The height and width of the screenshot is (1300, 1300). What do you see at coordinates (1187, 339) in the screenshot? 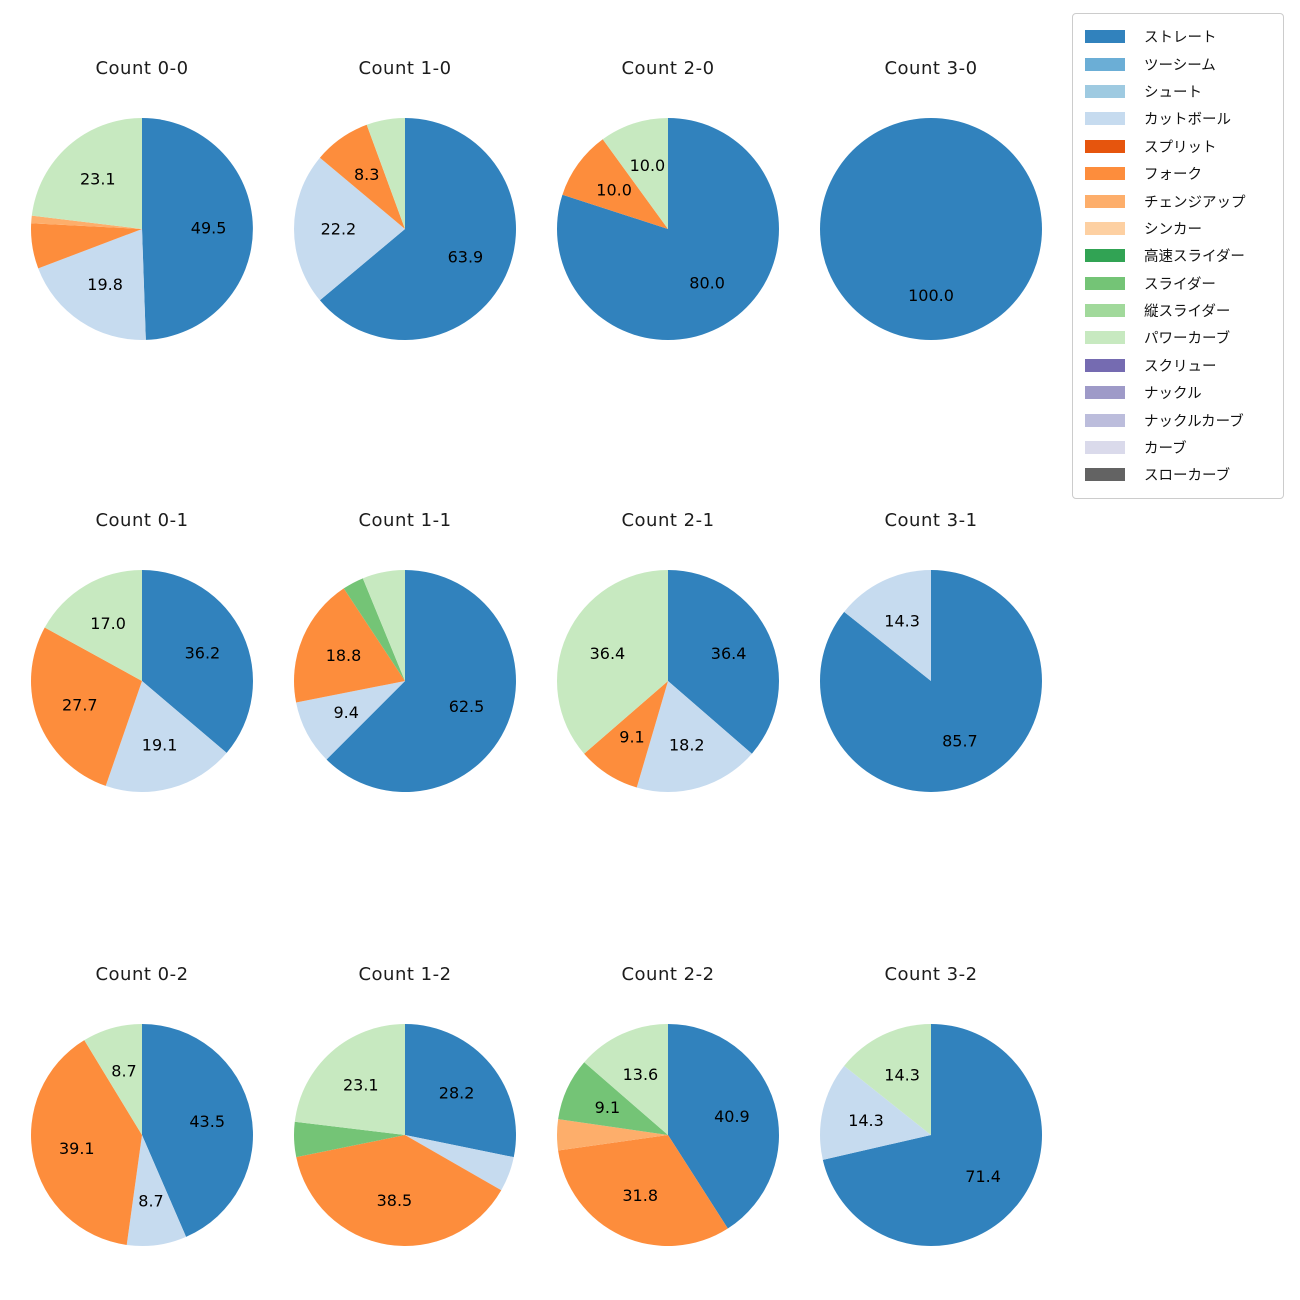
I see `legend-item-label: パワーカーブ` at bounding box center [1187, 339].